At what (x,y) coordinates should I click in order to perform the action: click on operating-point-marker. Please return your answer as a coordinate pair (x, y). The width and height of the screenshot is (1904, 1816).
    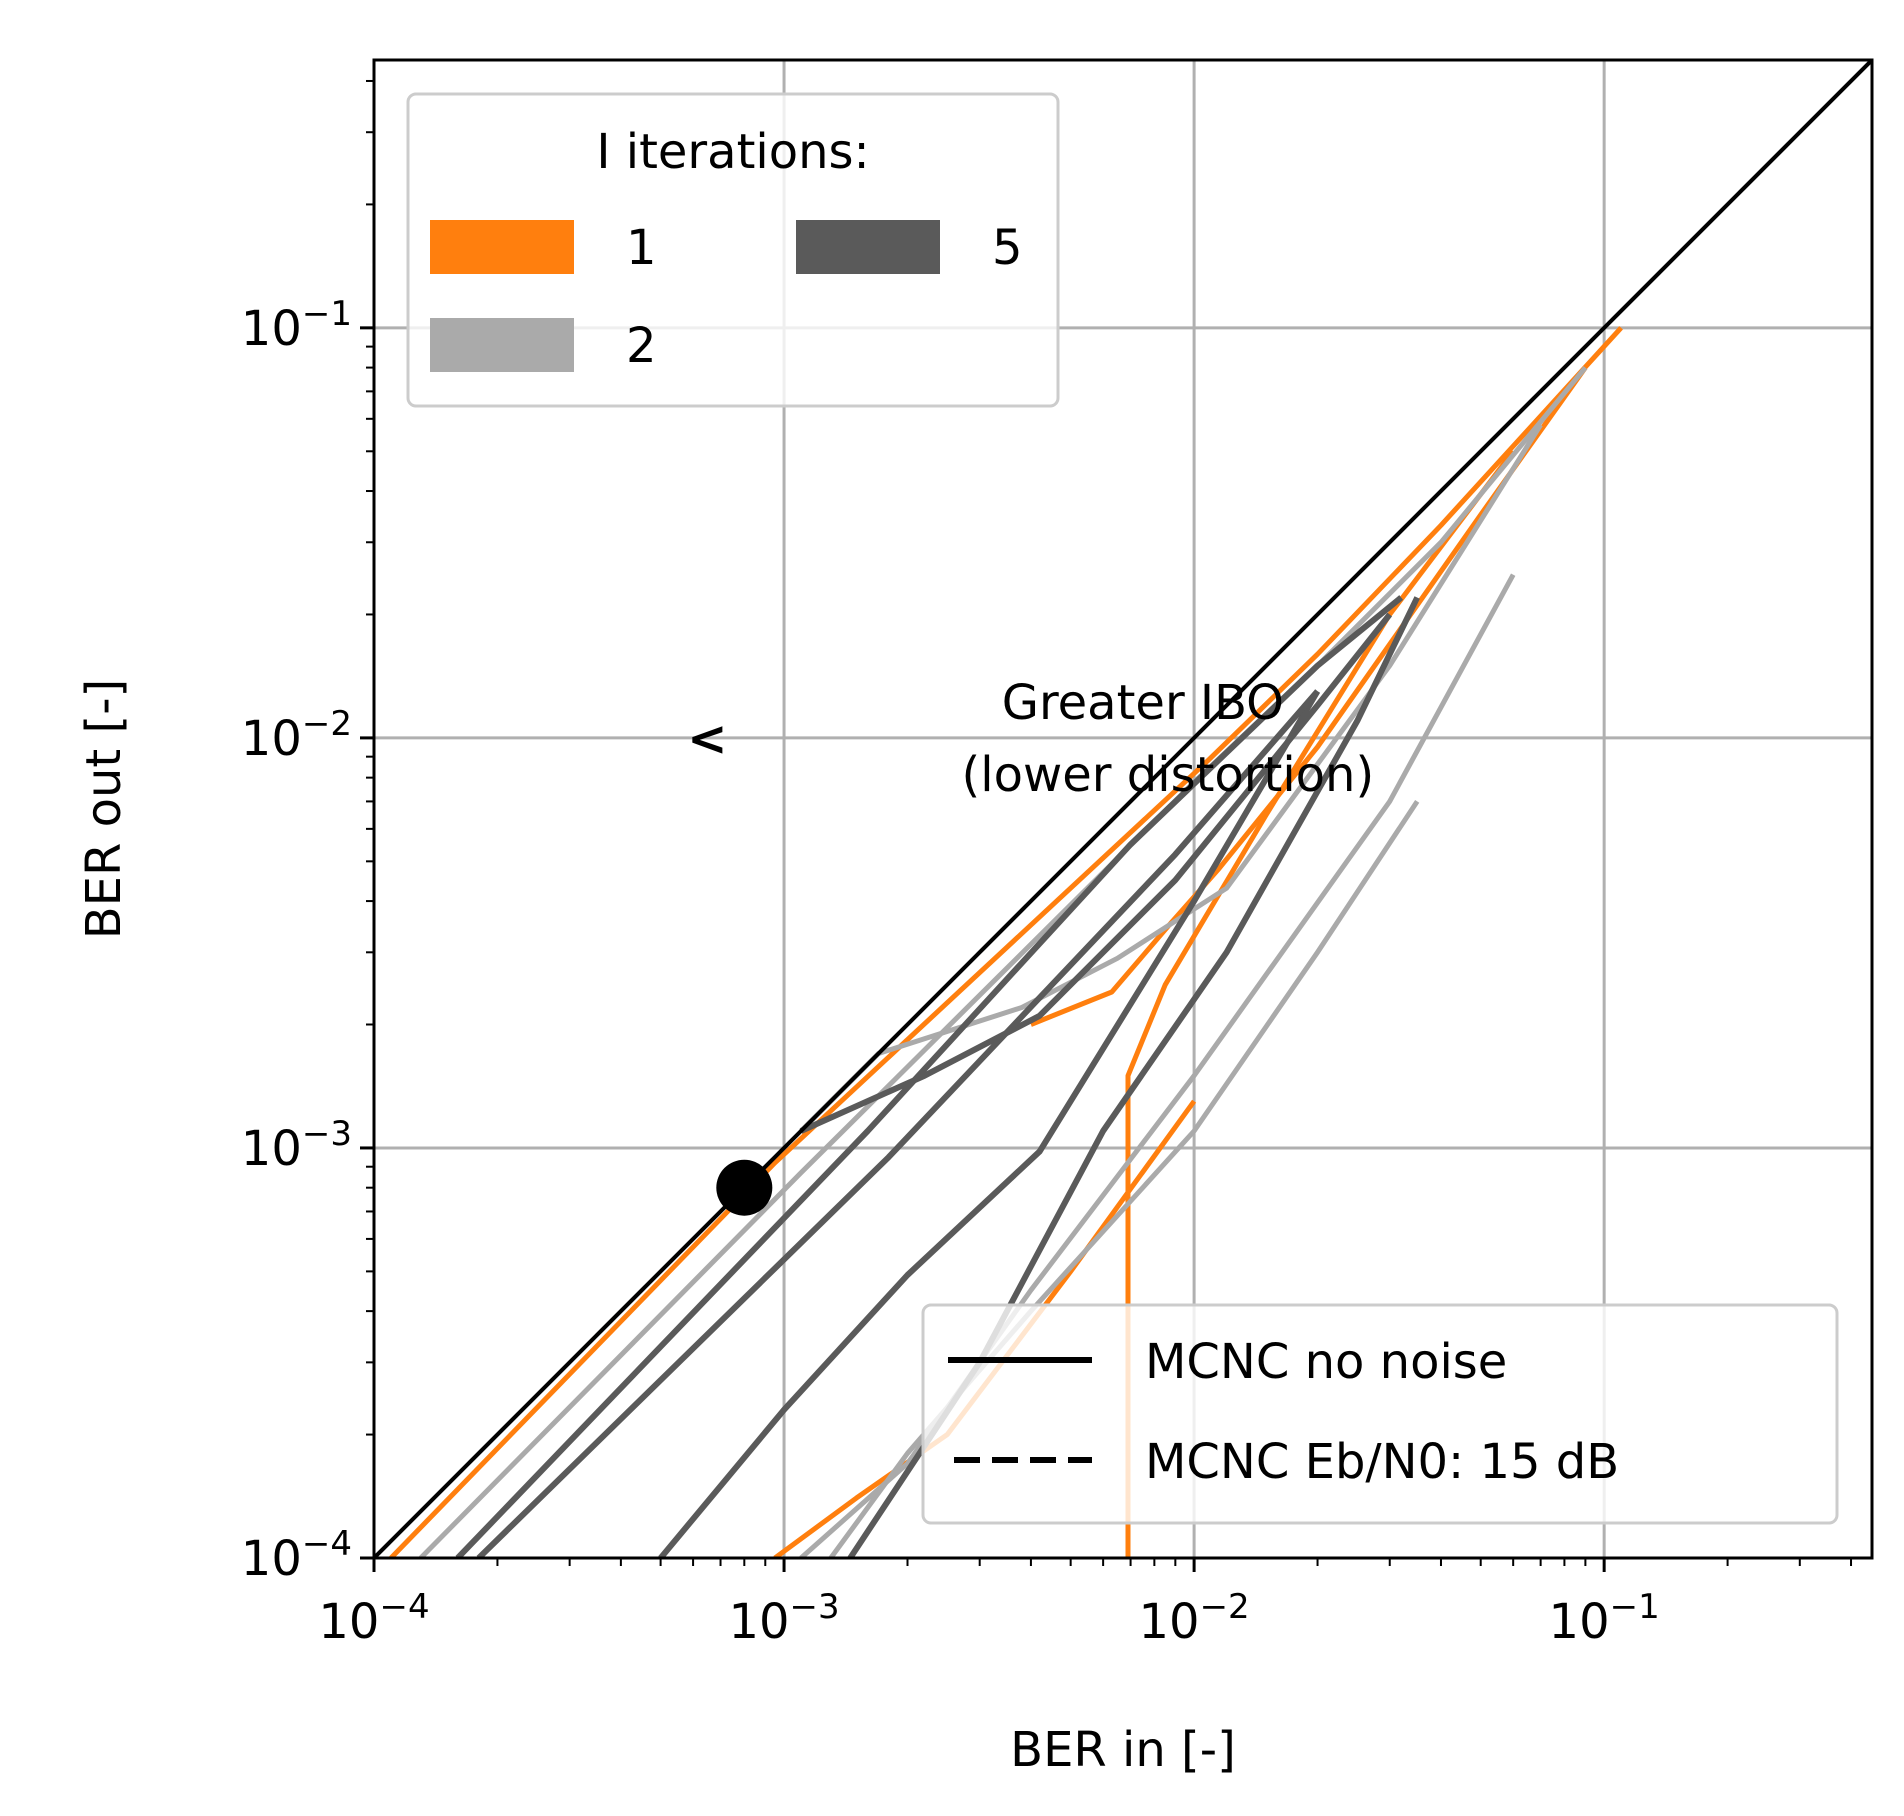
    Looking at the image, I should click on (744, 1187).